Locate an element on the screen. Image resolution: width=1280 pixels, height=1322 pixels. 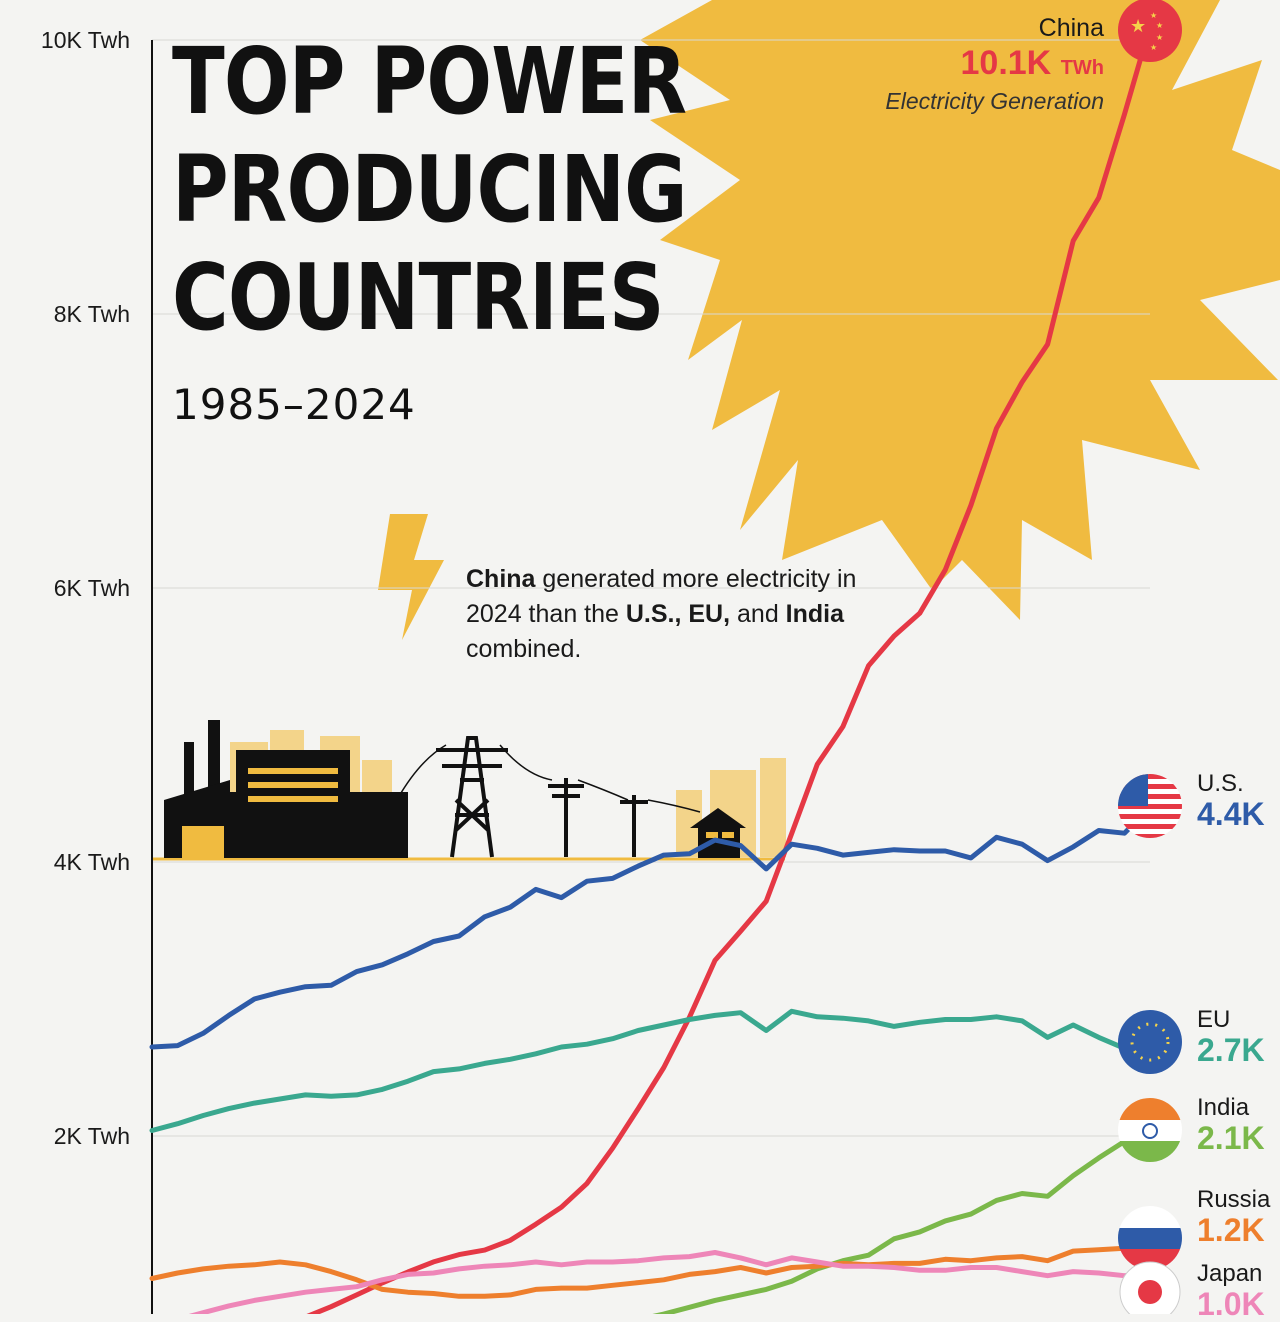
y-tick-label: 10K Twh is located at coordinates (85, 40).